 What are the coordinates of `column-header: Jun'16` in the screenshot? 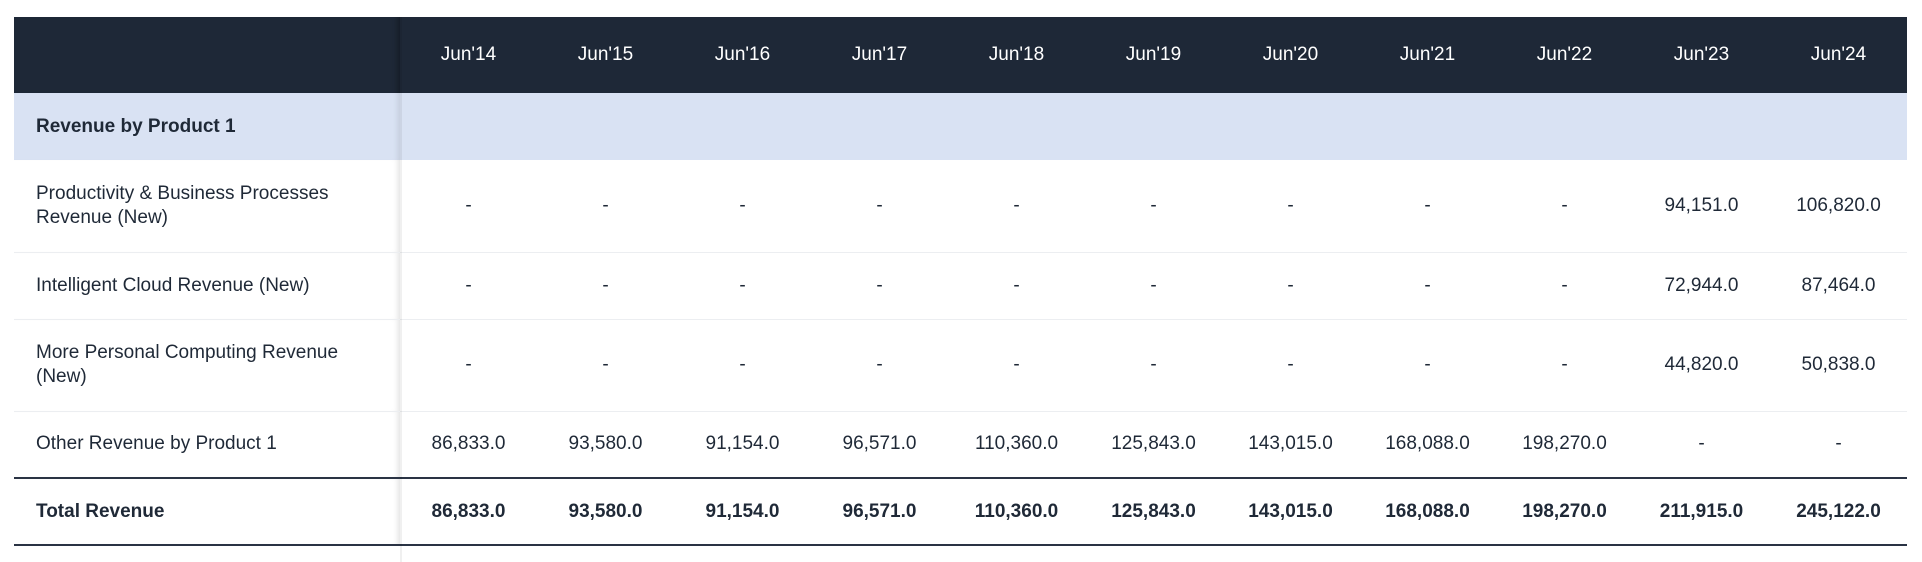 It's located at (742, 54).